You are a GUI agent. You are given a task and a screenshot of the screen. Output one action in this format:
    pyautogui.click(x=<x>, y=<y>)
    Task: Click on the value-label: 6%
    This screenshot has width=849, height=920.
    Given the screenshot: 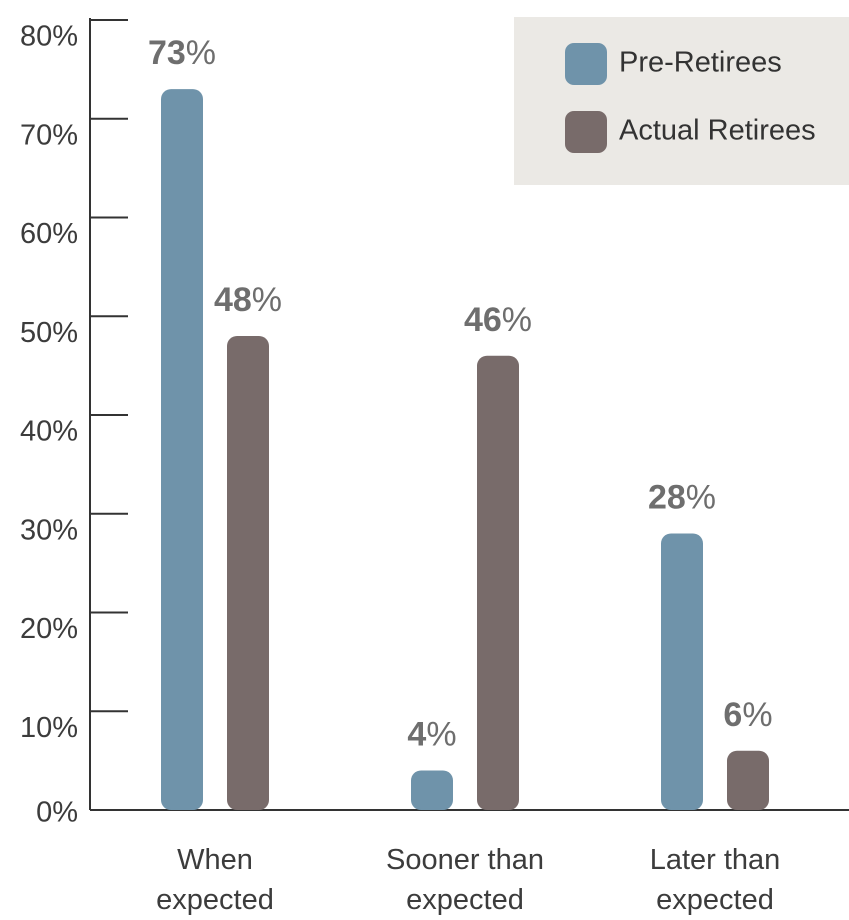 What is the action you would take?
    pyautogui.click(x=747, y=715)
    